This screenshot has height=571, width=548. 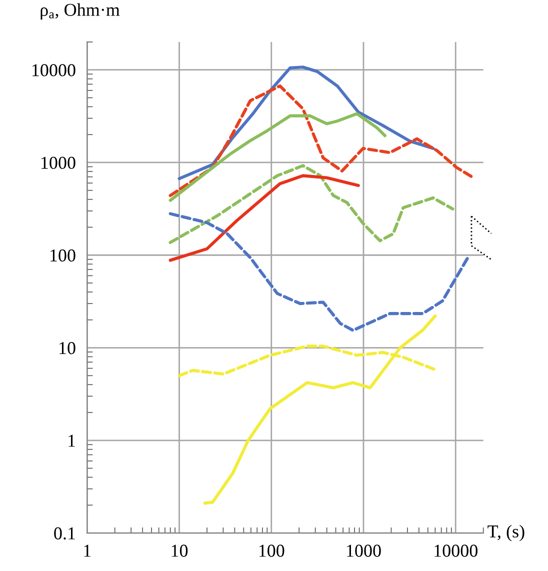 I want to click on x-axis-title: T, (s), so click(x=506, y=533).